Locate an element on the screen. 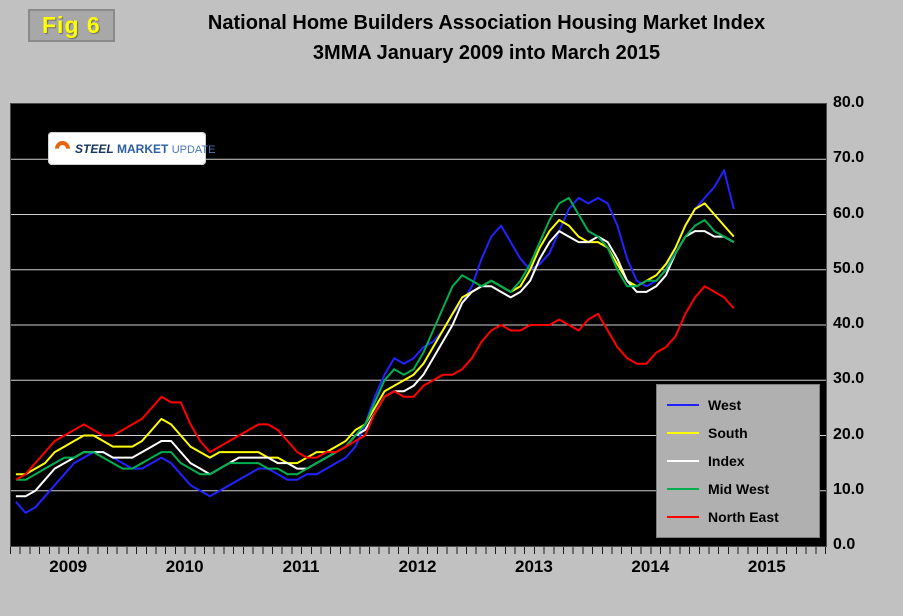 Image resolution: width=903 pixels, height=616 pixels. logo-text: STEEL MARKET UPDATE is located at coordinates (145, 149).